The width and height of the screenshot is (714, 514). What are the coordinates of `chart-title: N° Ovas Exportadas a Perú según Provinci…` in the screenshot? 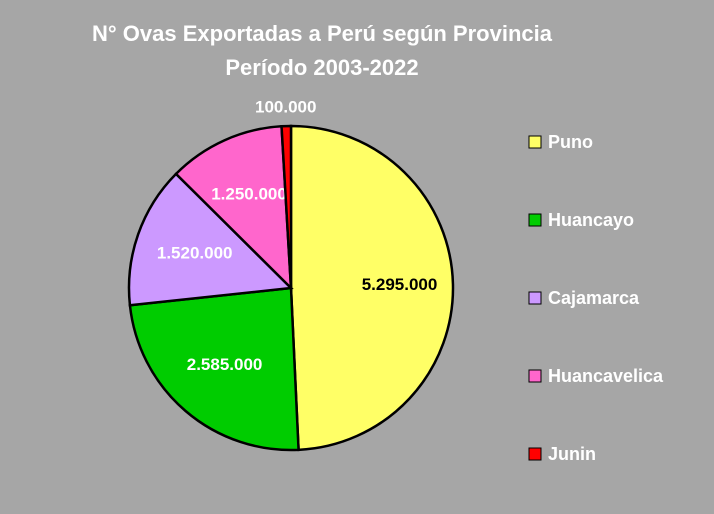 It's located at (322, 33).